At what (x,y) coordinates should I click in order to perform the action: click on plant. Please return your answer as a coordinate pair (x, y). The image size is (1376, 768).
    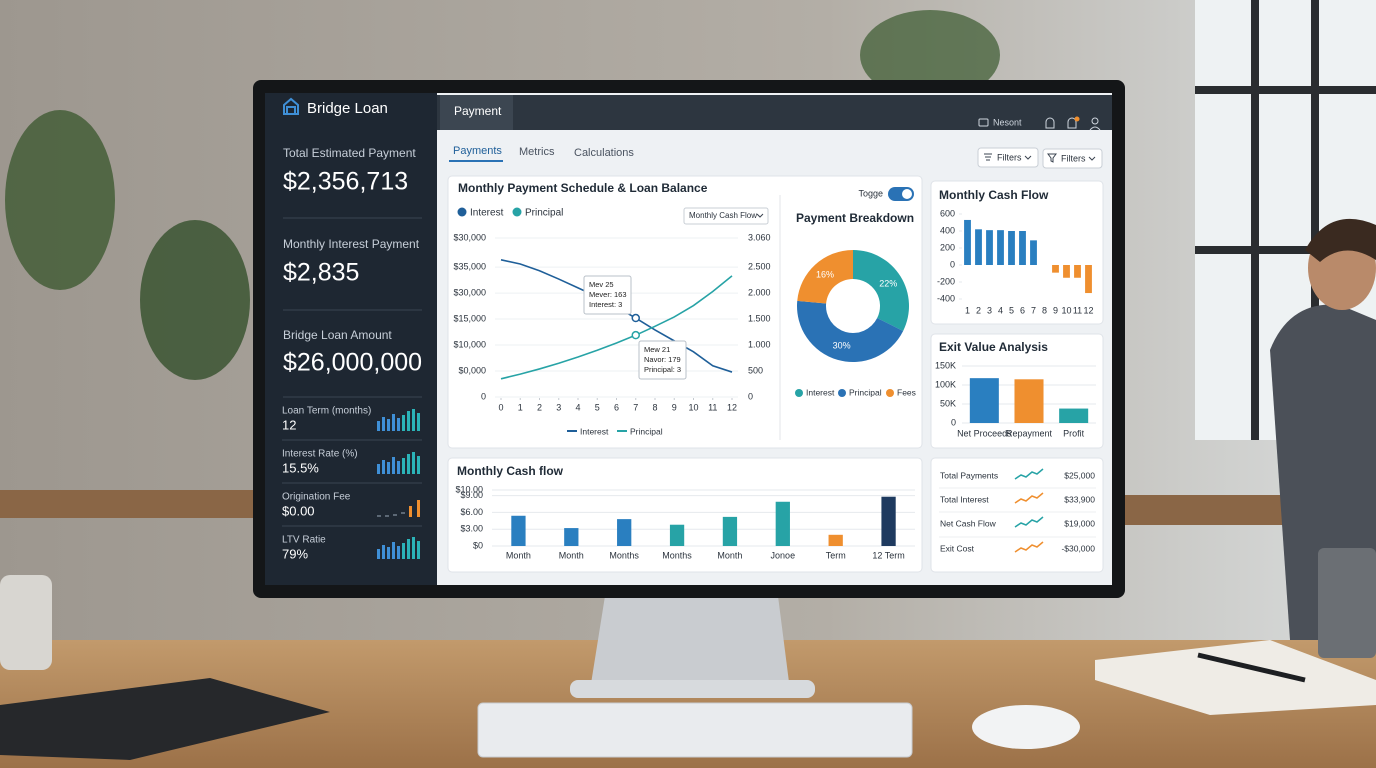
    Looking at the image, I should click on (60, 200).